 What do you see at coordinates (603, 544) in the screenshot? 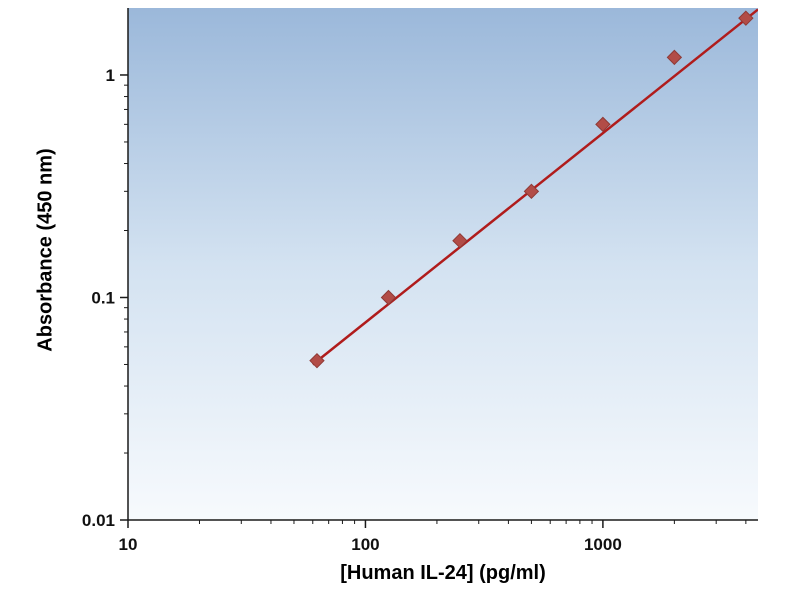
I see `x-tick-label: 1000` at bounding box center [603, 544].